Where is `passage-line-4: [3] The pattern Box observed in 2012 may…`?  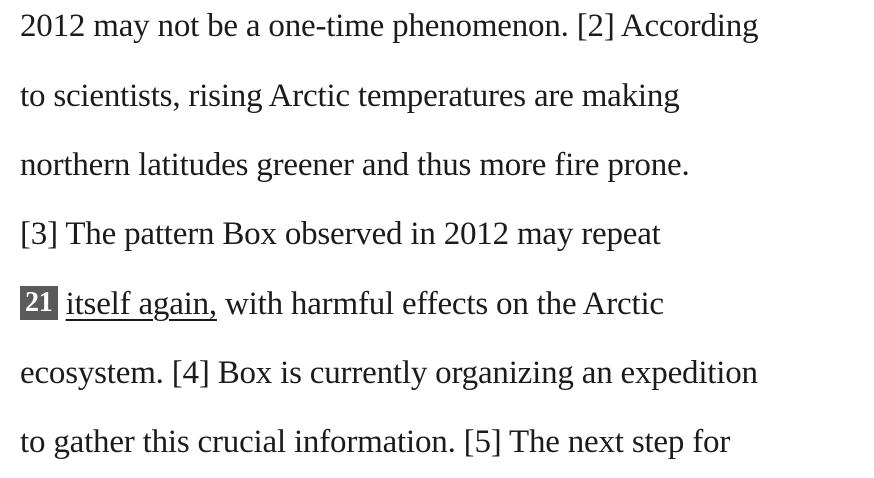
passage-line-4: [3] The pattern Box observed in 2012 may… is located at coordinates (340, 234).